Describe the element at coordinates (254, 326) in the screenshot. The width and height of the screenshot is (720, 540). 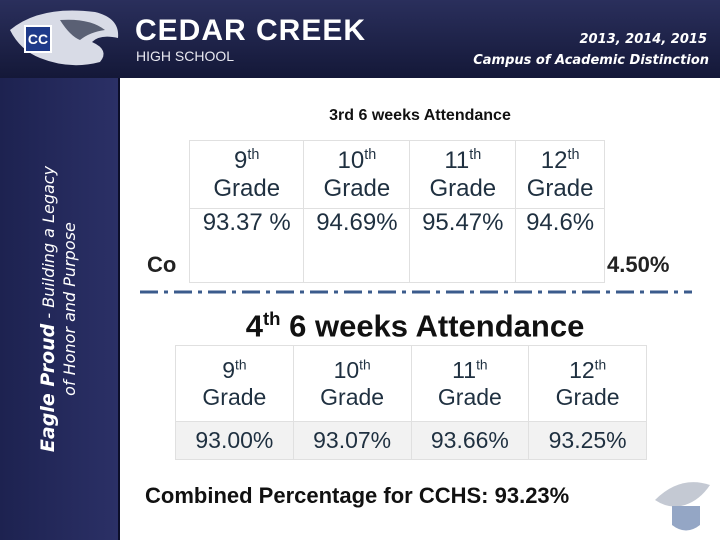
I see `title-num: 4` at that location.